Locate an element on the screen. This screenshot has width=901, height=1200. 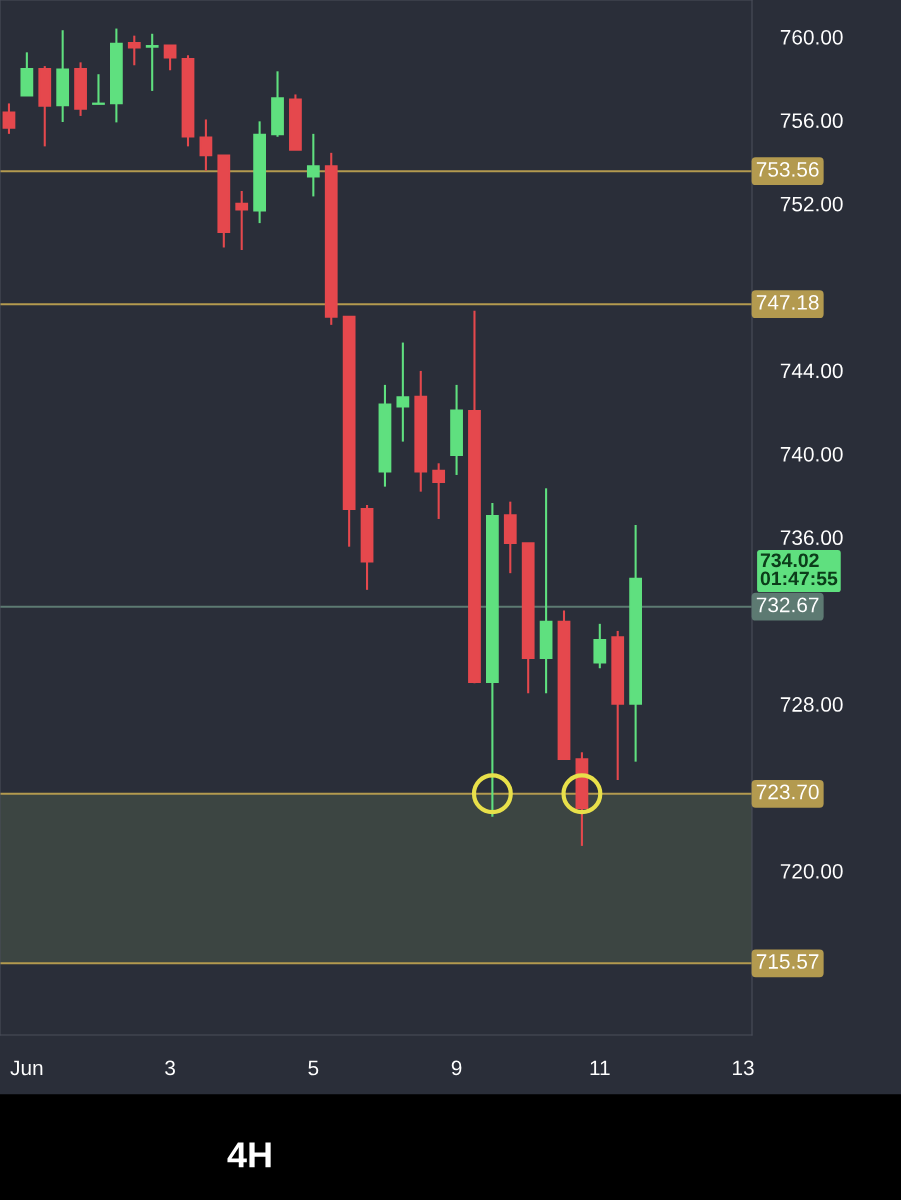
ref-line-label: 732.67 is located at coordinates (787, 605).